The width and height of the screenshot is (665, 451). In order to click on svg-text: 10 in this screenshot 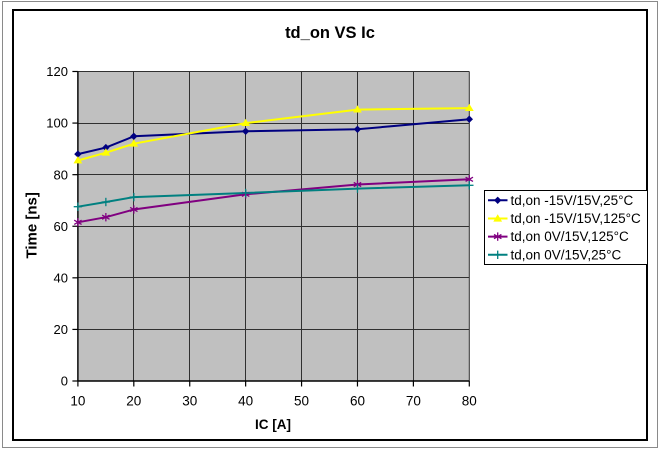, I will do `click(77, 401)`.